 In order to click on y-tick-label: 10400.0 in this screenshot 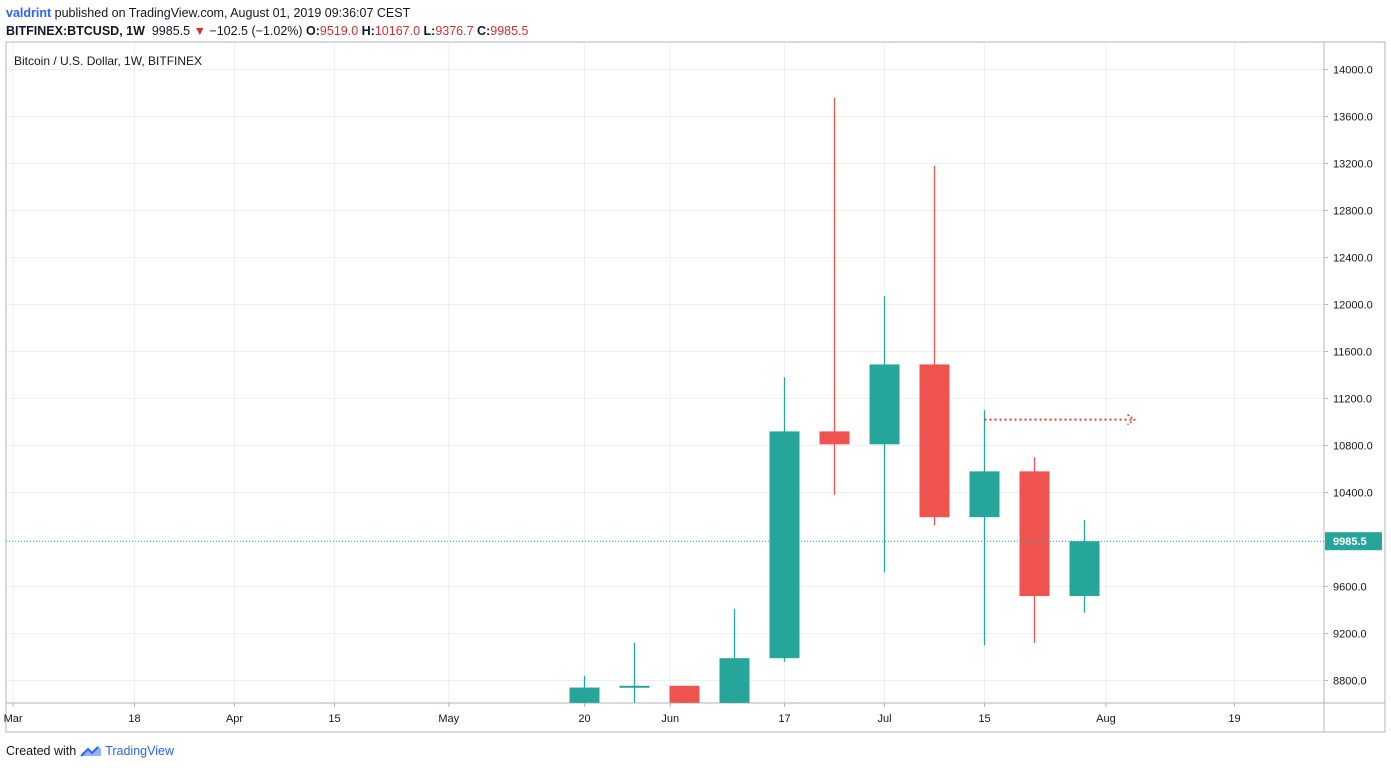, I will do `click(1353, 494)`.